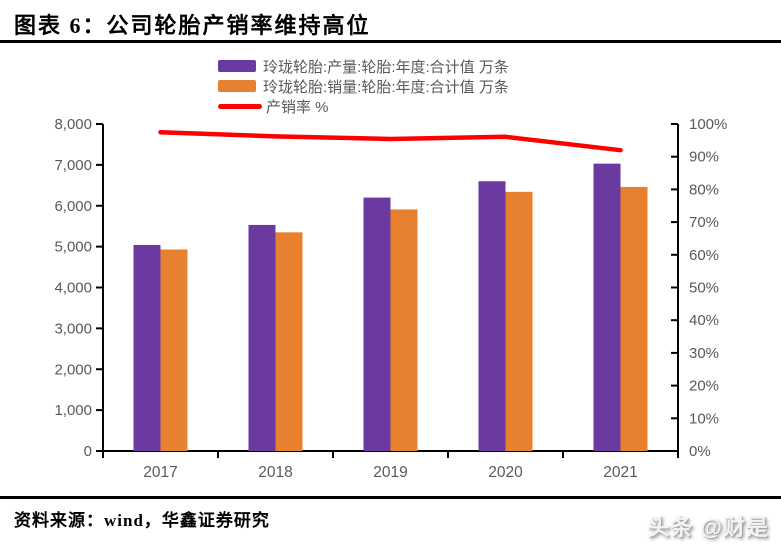 The height and width of the screenshot is (551, 781). Describe the element at coordinates (708, 527) in the screenshot. I see `watermark: 头条 @财是` at that location.